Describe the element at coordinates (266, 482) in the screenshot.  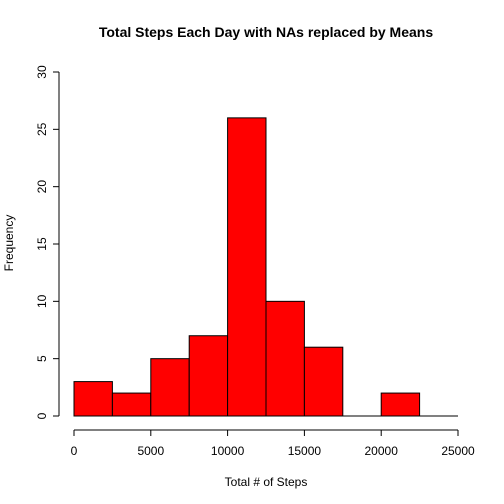
I see `x-axis-label: Total # of Steps` at that location.